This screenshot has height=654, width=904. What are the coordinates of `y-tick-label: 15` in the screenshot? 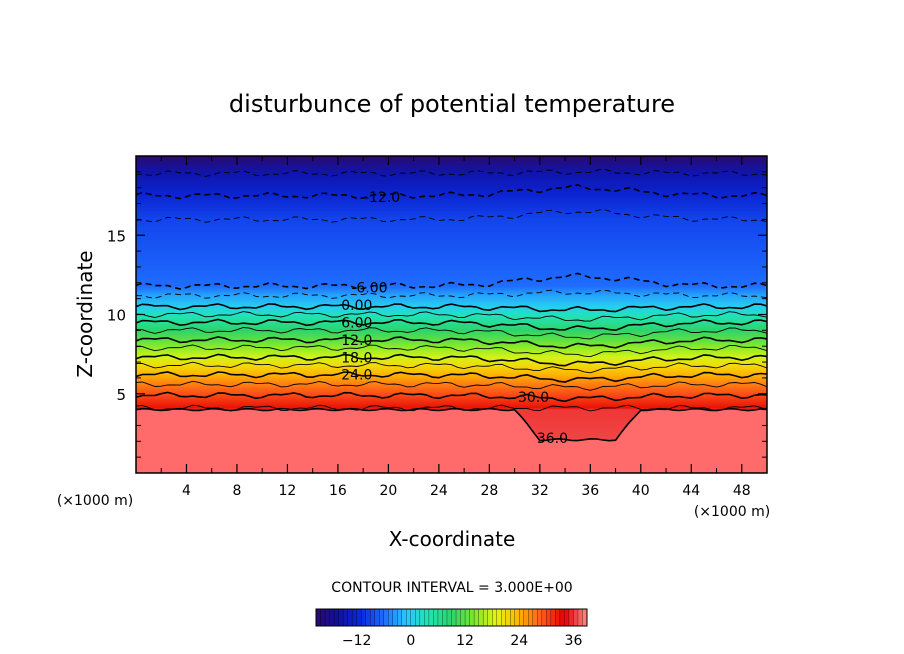 It's located at (116, 236).